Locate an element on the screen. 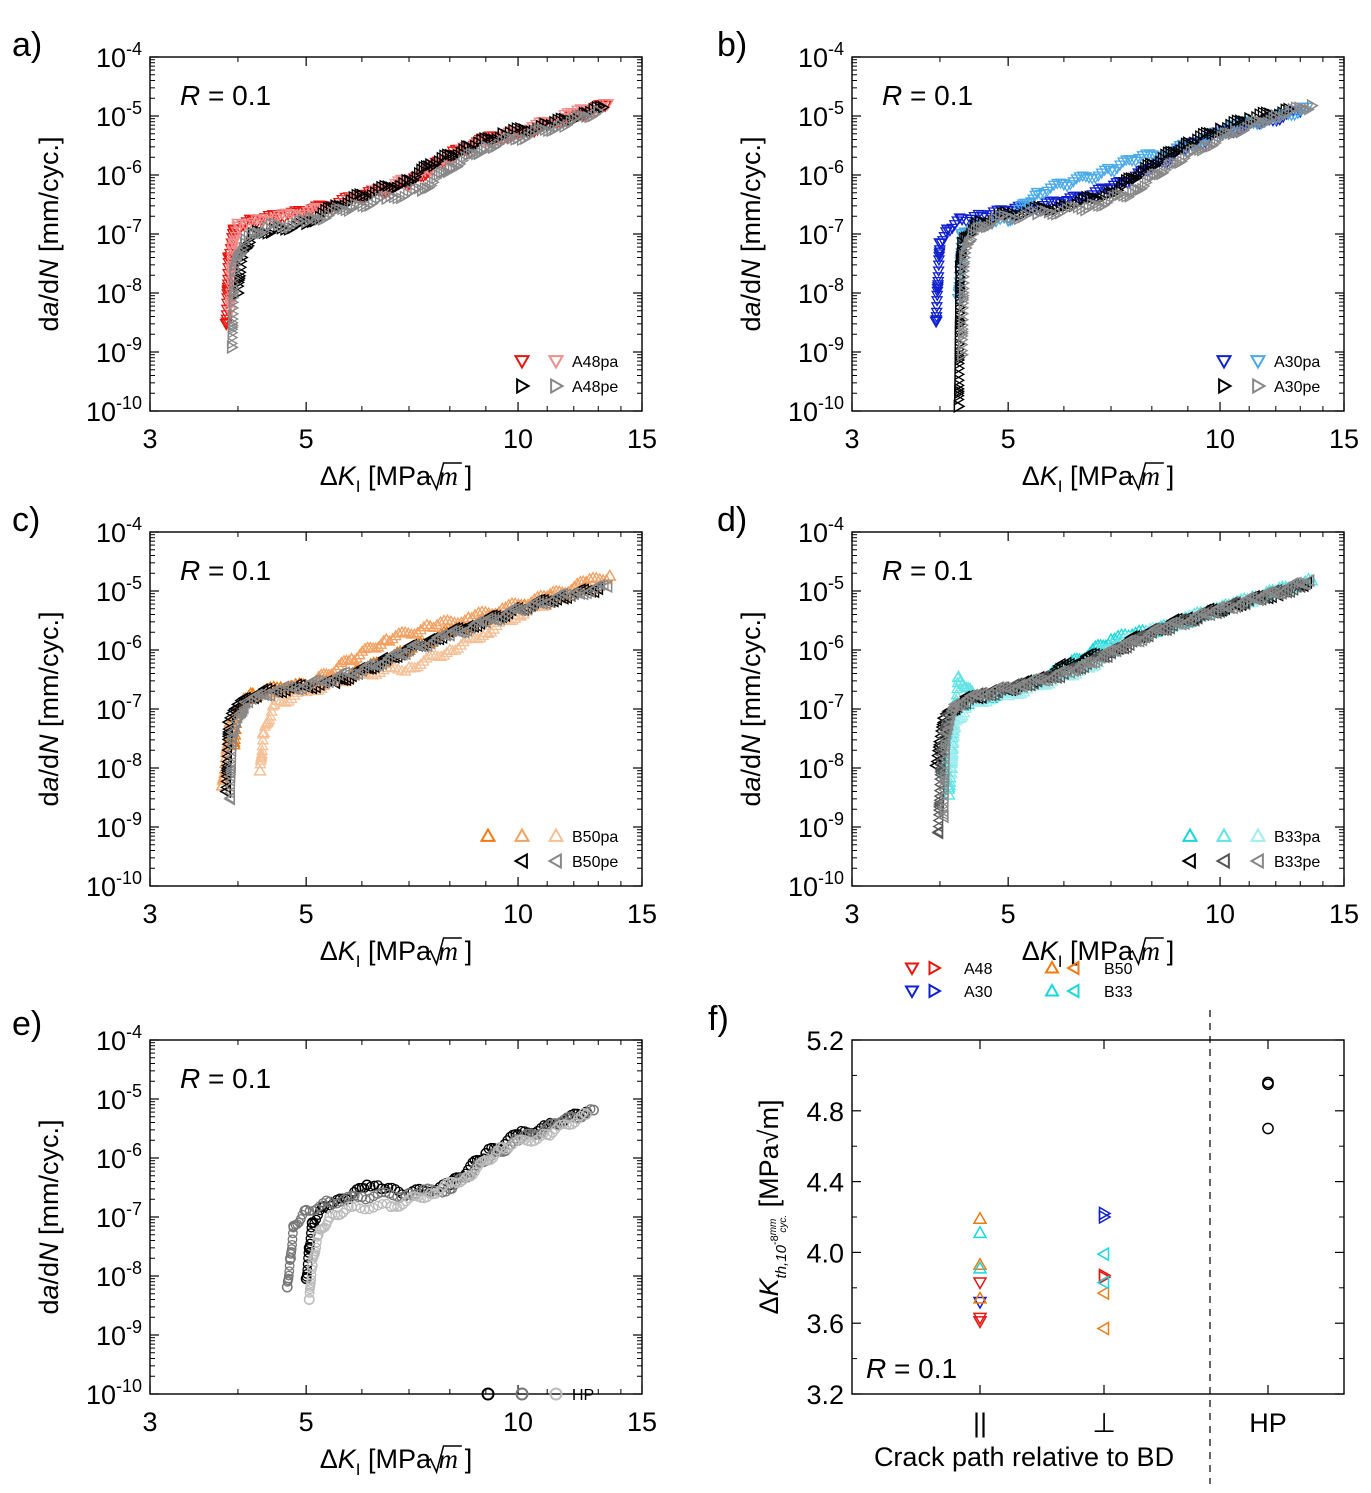  y-tick-label: 10⁻⁷ is located at coordinates (821, 708).